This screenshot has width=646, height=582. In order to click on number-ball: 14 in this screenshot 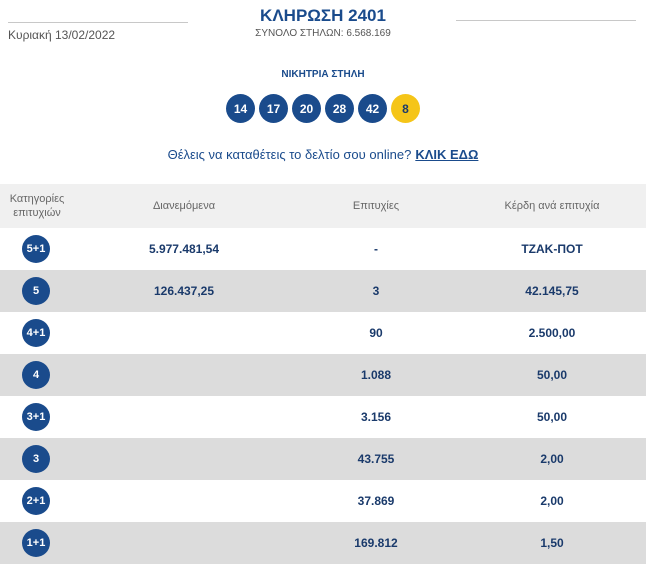, I will do `click(240, 108)`.